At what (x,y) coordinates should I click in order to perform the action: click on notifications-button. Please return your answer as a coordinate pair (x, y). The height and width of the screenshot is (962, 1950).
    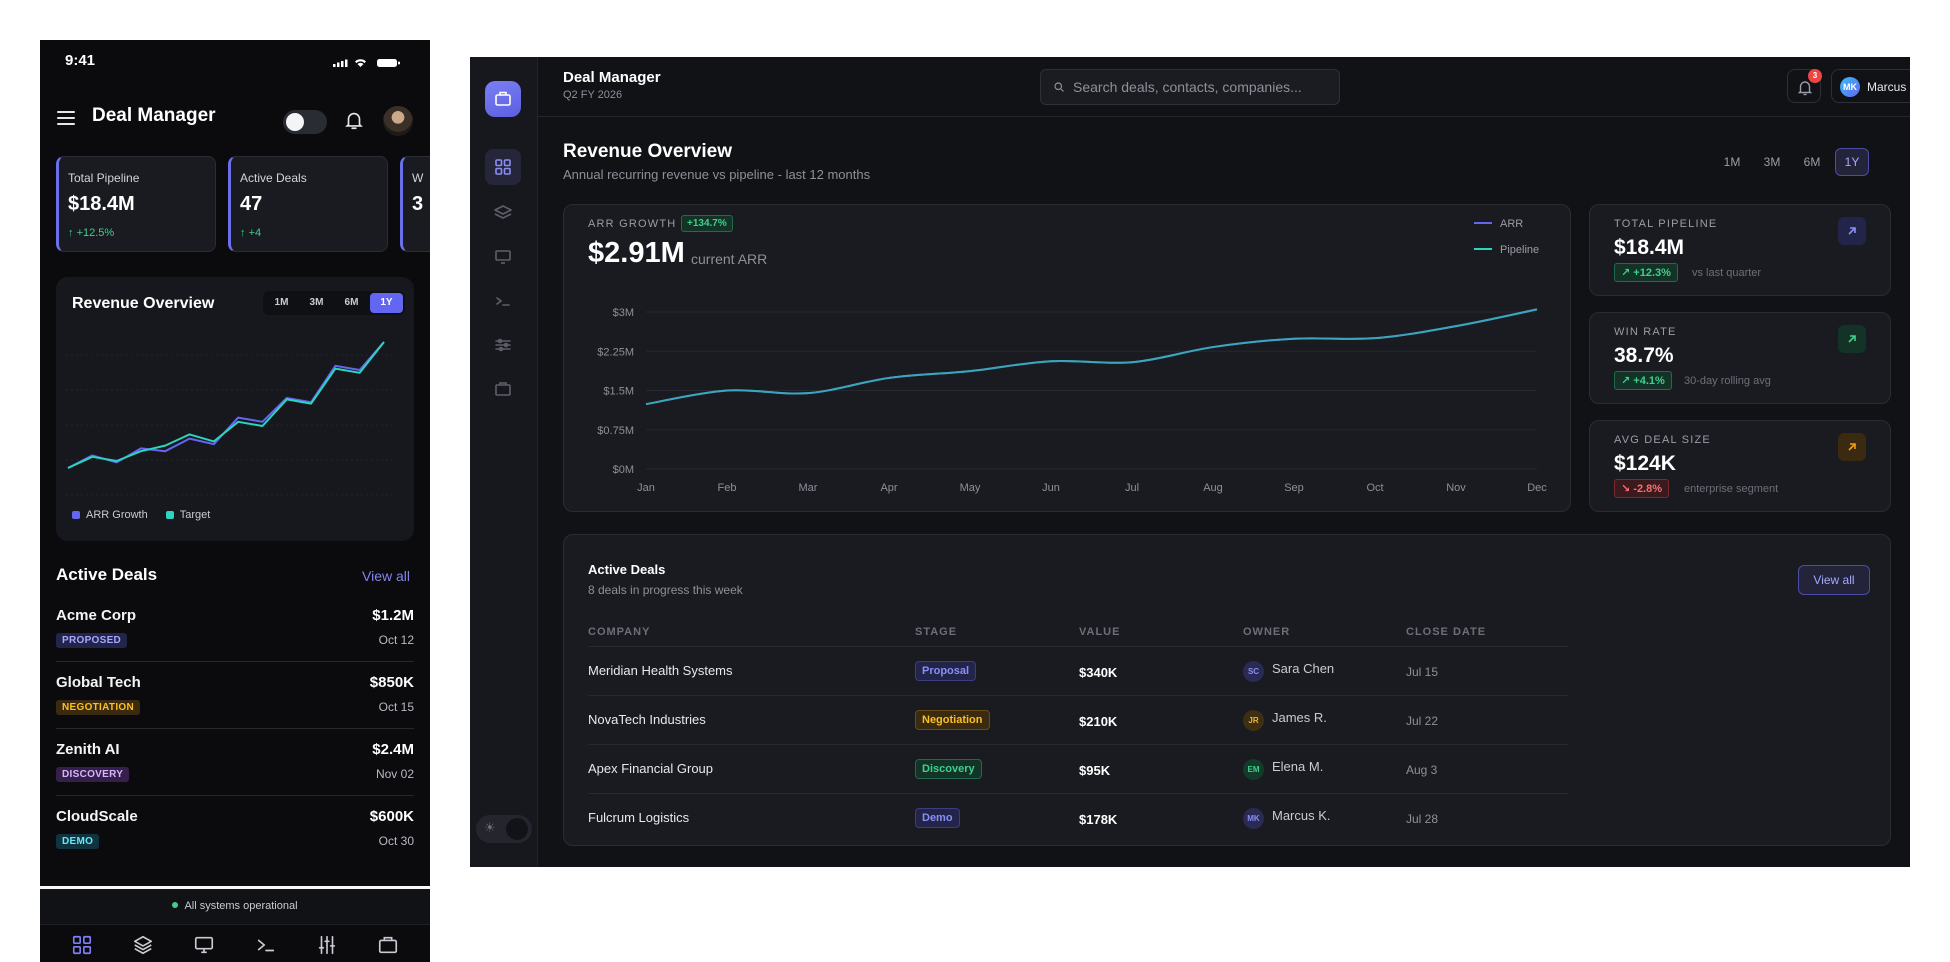
    Looking at the image, I should click on (1804, 86).